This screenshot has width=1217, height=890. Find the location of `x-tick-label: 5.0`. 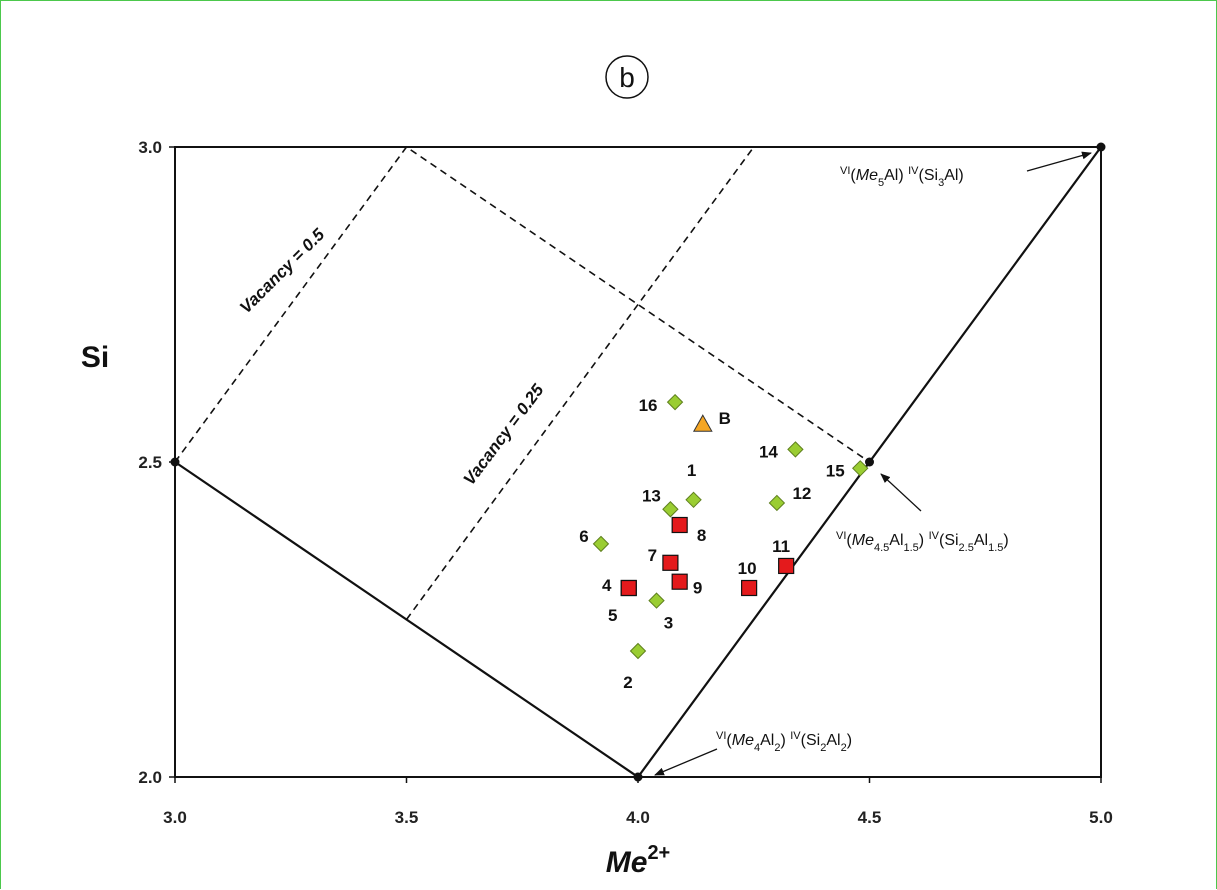

x-tick-label: 5.0 is located at coordinates (1101, 817).